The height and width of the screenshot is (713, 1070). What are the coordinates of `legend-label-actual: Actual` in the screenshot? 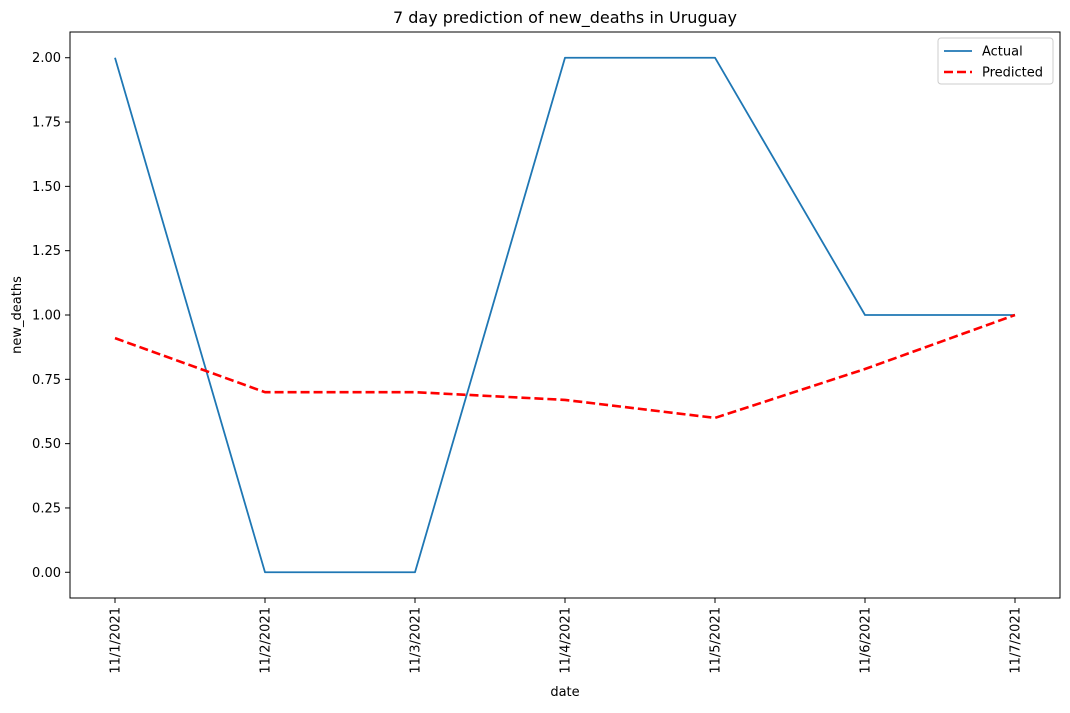 It's located at (1002, 52).